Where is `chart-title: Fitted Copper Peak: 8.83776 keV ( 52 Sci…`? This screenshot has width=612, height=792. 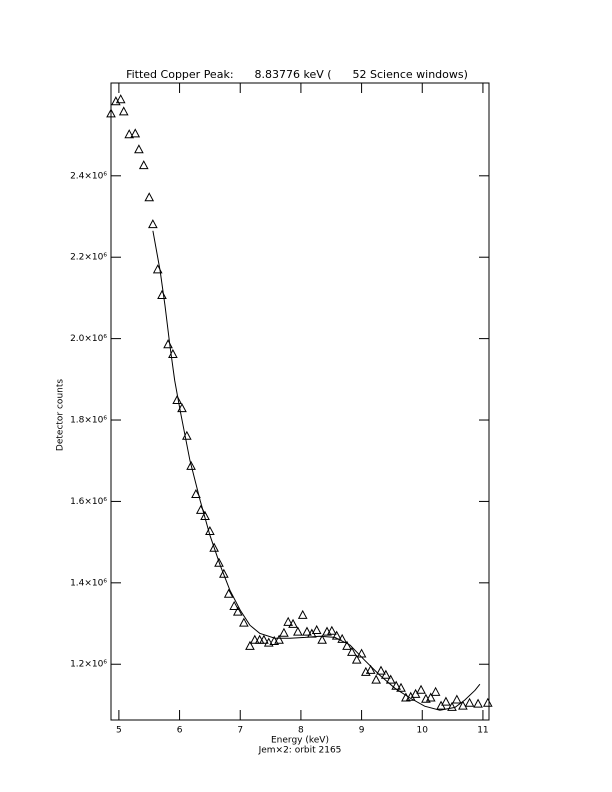
chart-title: Fitted Copper Peak: 8.83776 keV ( 52 Sci… is located at coordinates (297, 74).